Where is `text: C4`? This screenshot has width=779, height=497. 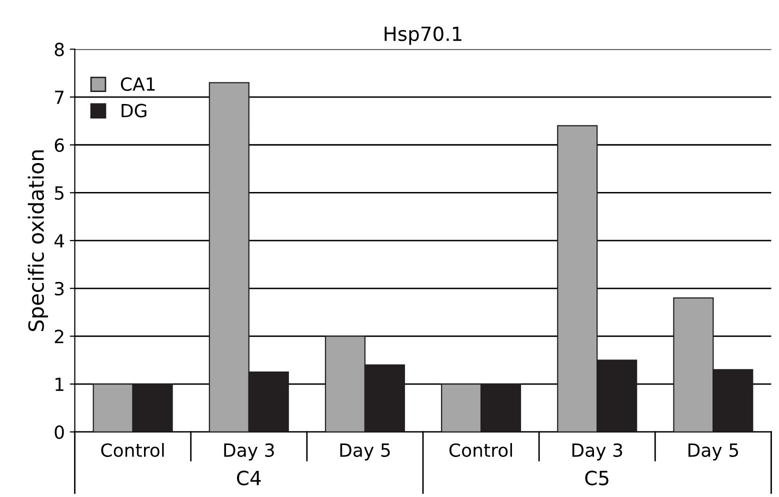
text: C4 is located at coordinates (249, 478).